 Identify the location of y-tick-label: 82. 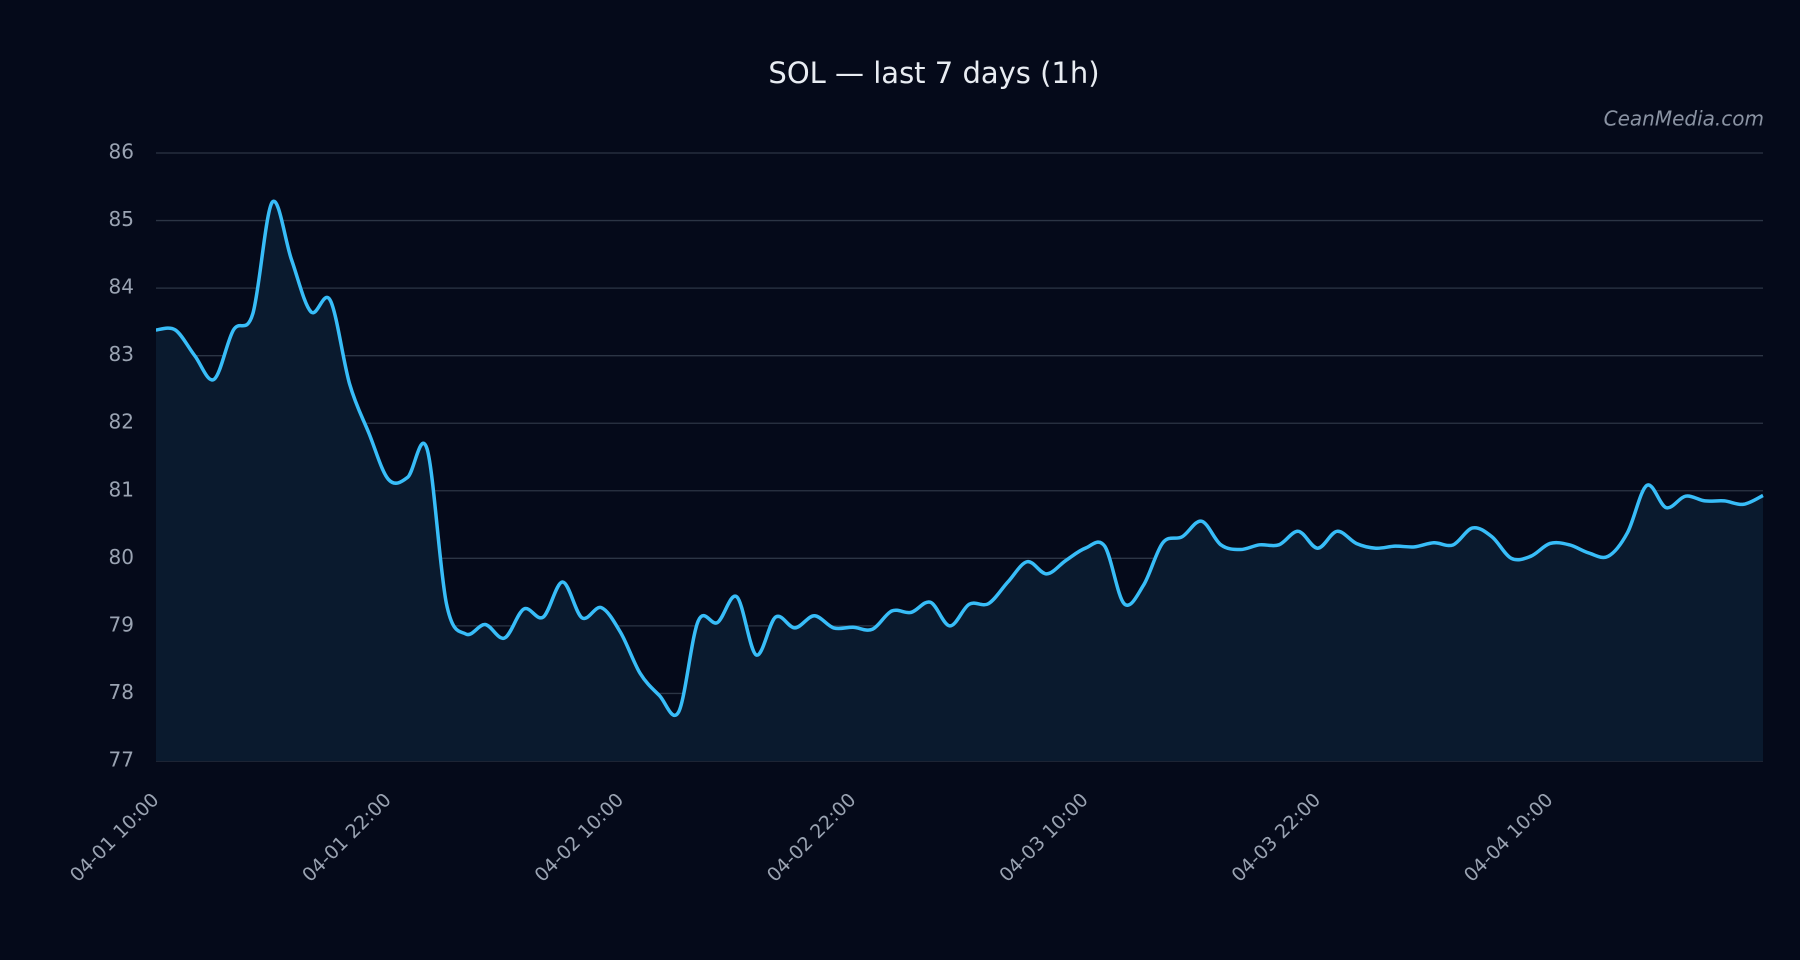
(121, 422).